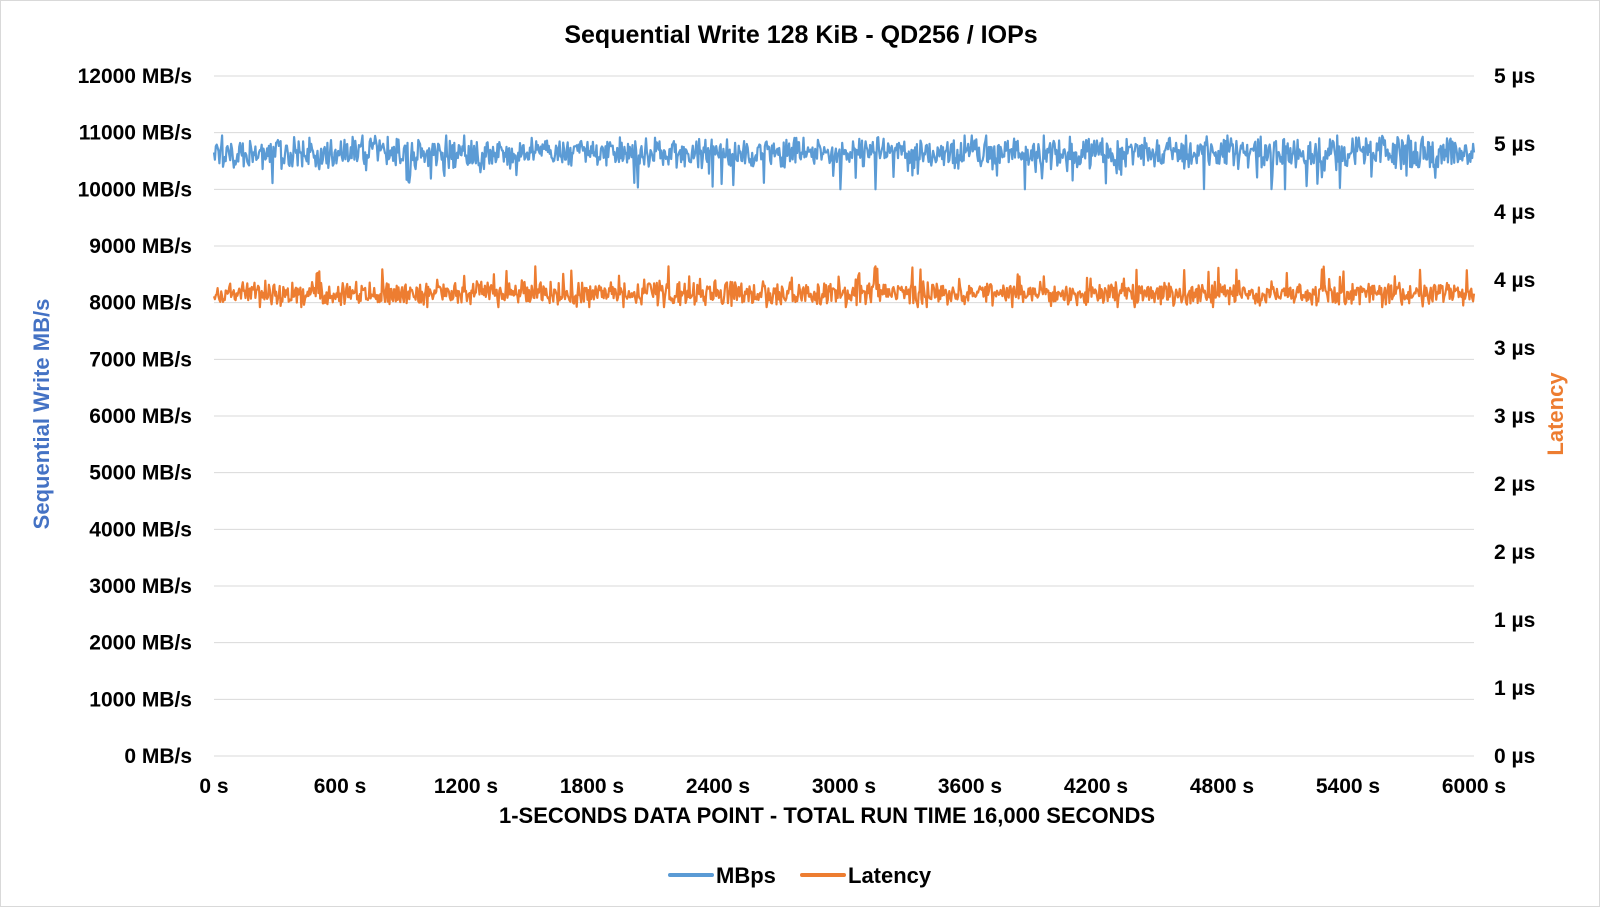  What do you see at coordinates (890, 875) in the screenshot?
I see `legend-label-latency: Latency` at bounding box center [890, 875].